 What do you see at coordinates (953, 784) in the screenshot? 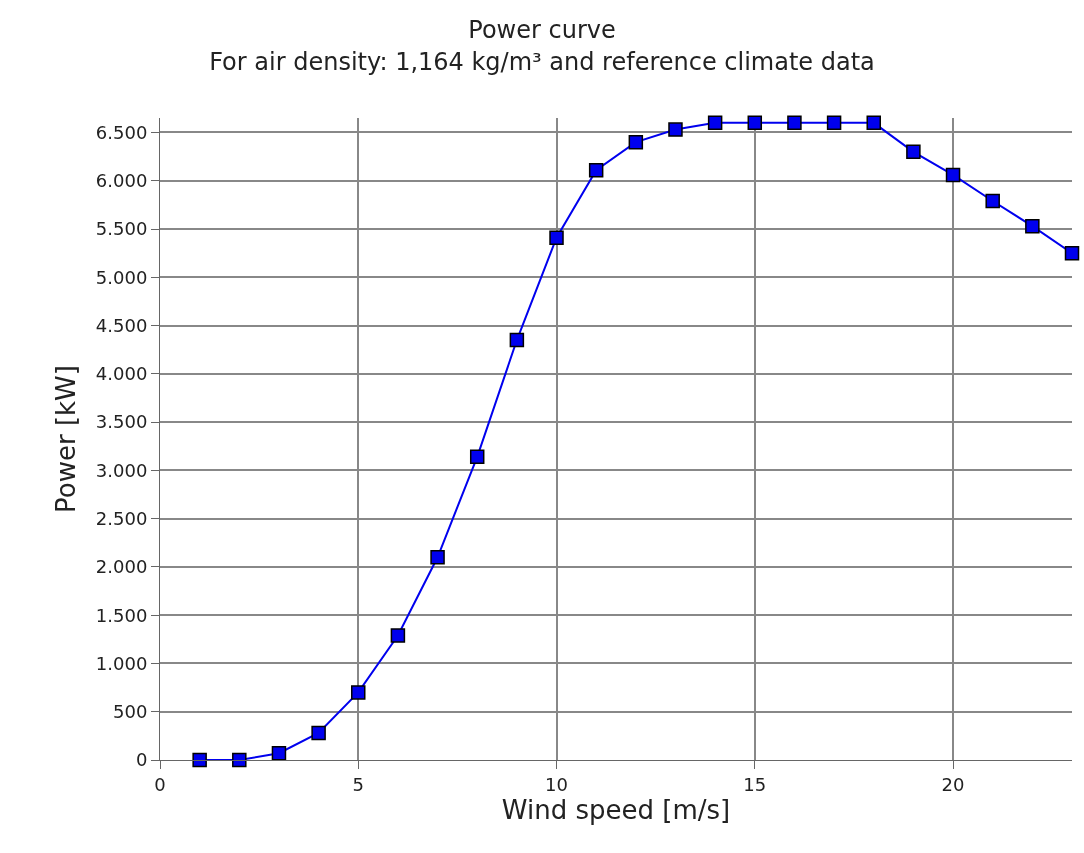
I see `x-tick-label: 20` at bounding box center [953, 784].